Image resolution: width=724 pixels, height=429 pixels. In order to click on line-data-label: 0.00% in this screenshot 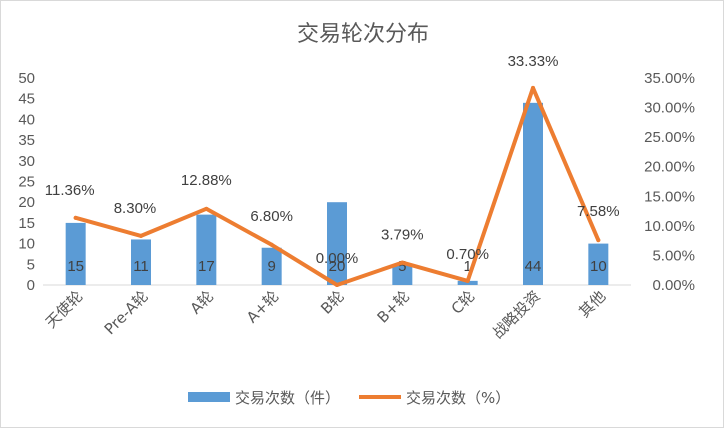, I will do `click(337, 258)`.